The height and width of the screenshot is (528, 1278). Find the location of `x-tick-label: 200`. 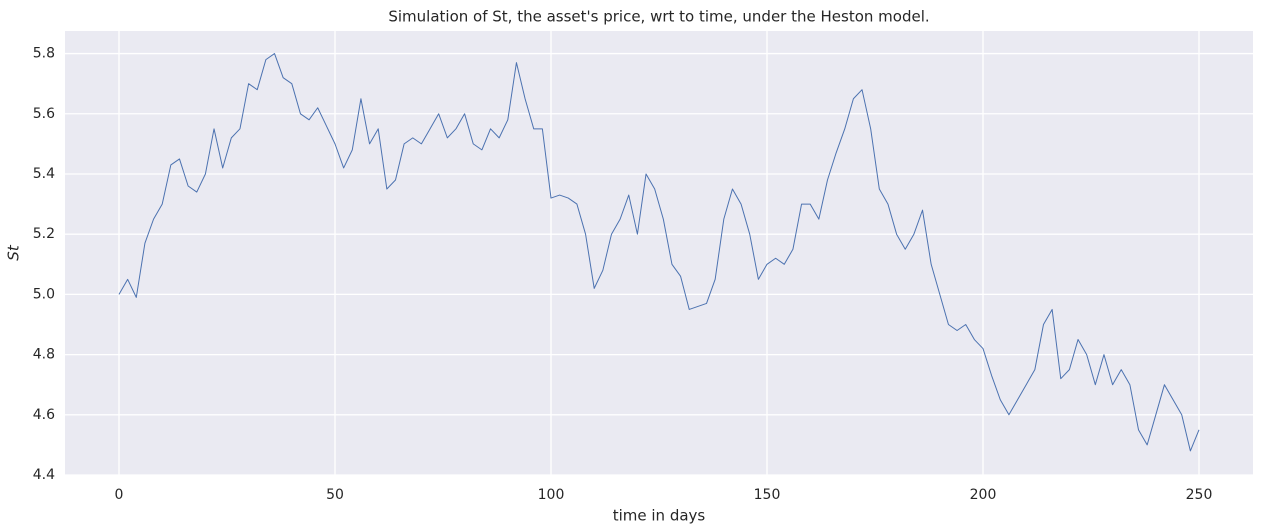

x-tick-label: 200 is located at coordinates (983, 495).